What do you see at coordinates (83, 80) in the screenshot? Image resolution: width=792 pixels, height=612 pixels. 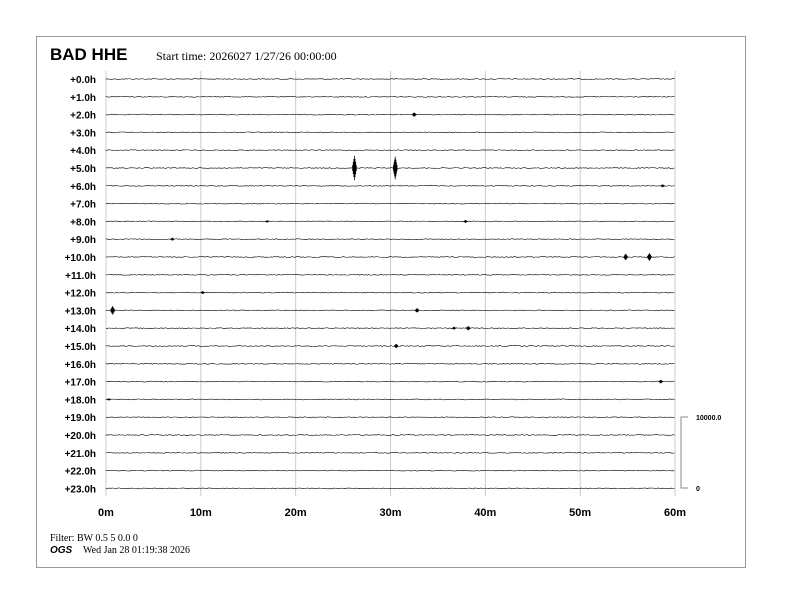 I see `row-label: +0.0h` at bounding box center [83, 80].